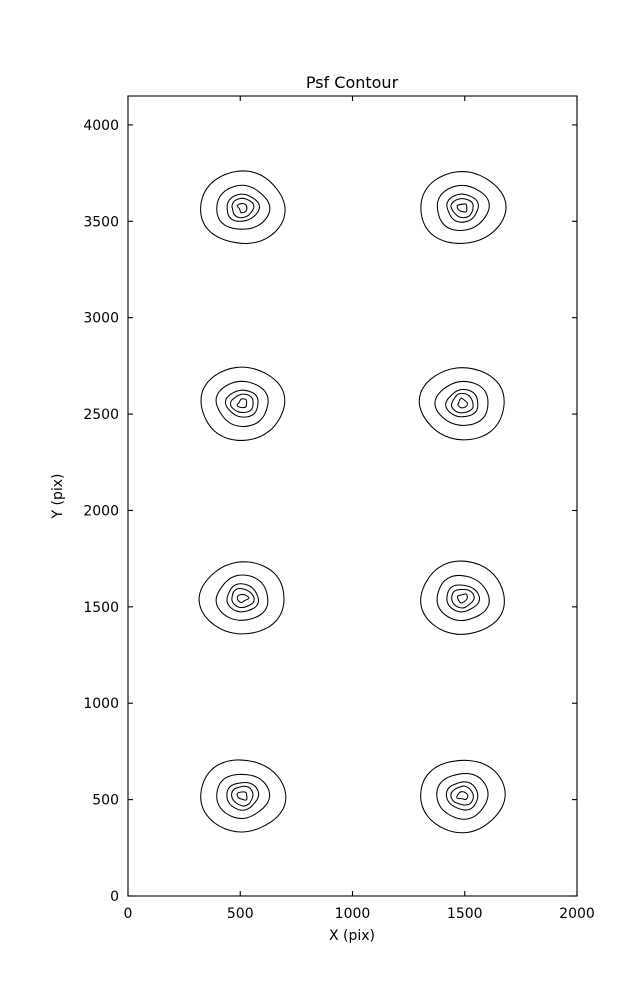 Image resolution: width=637 pixels, height=1000 pixels. Describe the element at coordinates (101, 608) in the screenshot. I see `y-tick-label: 1500` at that location.